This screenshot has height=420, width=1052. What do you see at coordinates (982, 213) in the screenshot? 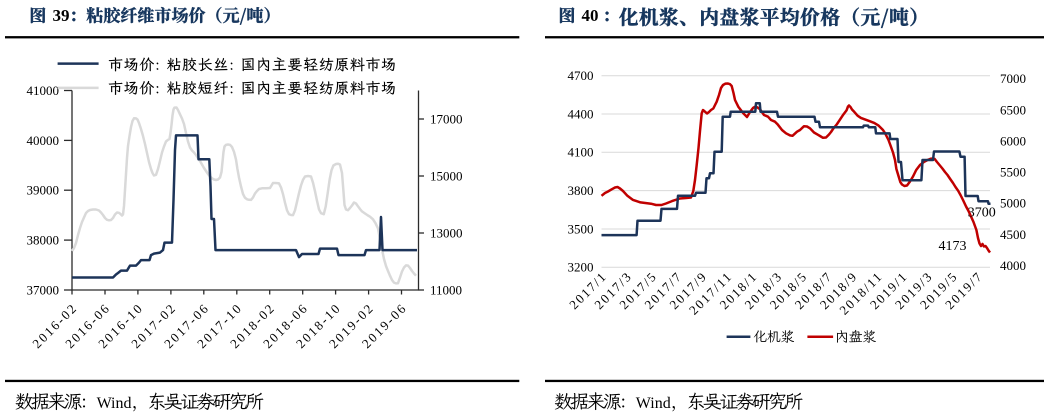
I see `svg-text: 3700` at bounding box center [982, 213].